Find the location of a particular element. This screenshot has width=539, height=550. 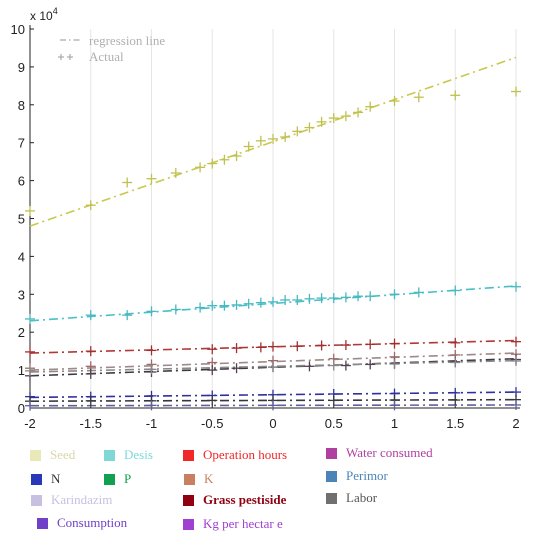

legend-label: Operation hours is located at coordinates (245, 454).